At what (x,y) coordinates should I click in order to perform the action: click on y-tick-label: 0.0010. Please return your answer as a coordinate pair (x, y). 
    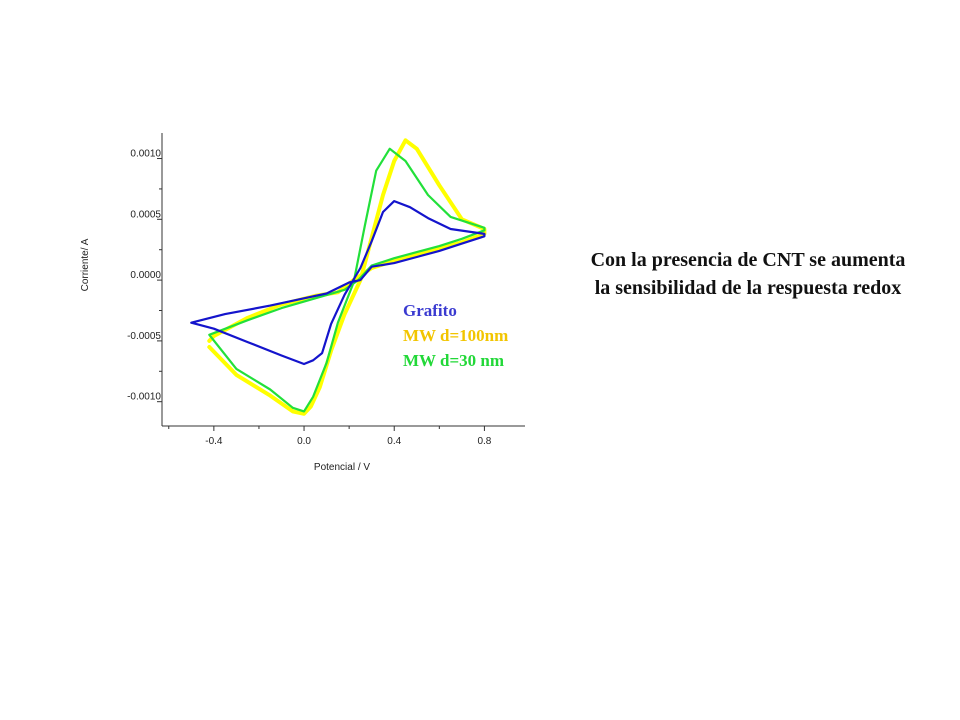
    Looking at the image, I should click on (145, 154).